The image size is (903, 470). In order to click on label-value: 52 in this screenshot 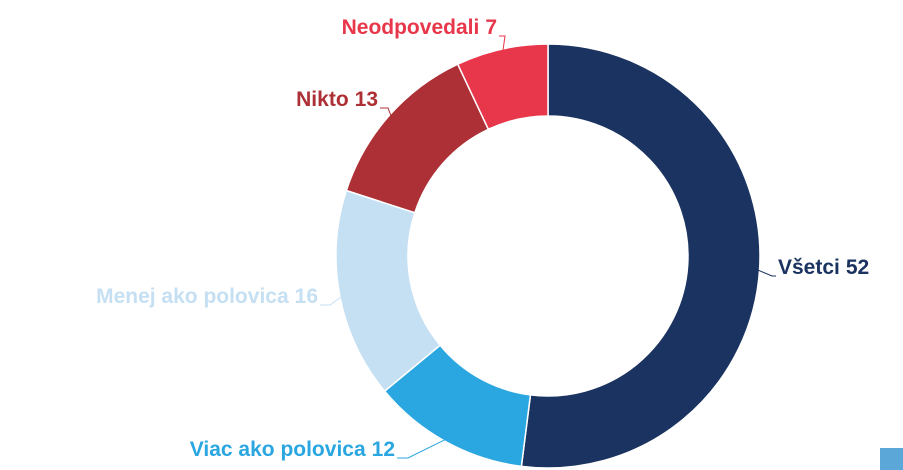, I will do `click(857, 267)`.